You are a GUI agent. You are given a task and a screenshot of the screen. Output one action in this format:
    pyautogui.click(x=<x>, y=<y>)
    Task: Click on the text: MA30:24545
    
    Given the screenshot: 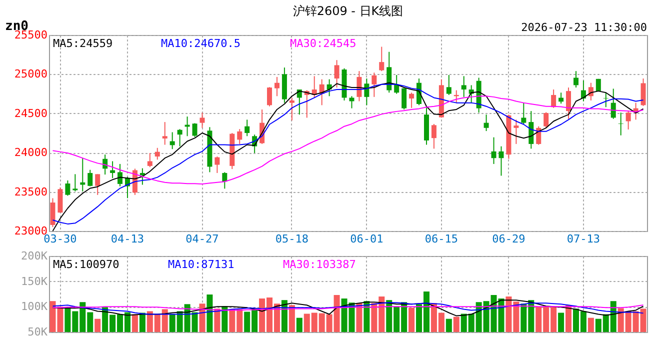 What is the action you would take?
    pyautogui.click(x=323, y=43)
    